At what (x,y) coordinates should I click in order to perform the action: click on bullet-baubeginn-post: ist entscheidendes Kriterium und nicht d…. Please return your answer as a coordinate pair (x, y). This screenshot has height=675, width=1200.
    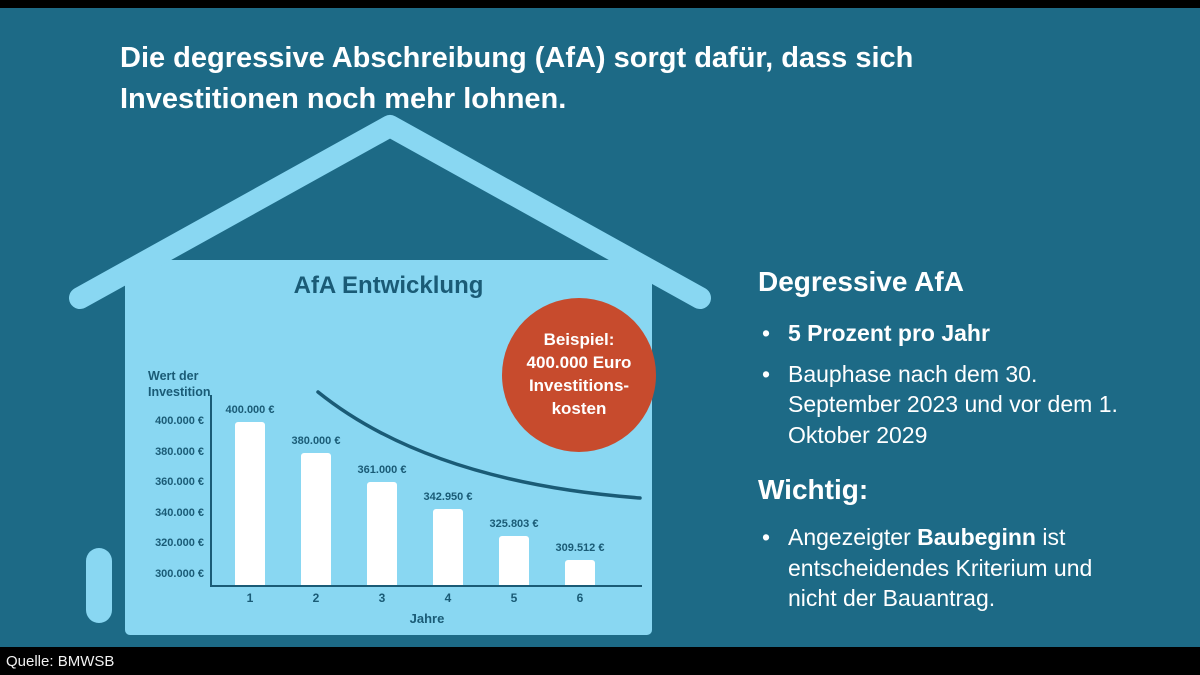
    Looking at the image, I should click on (940, 568).